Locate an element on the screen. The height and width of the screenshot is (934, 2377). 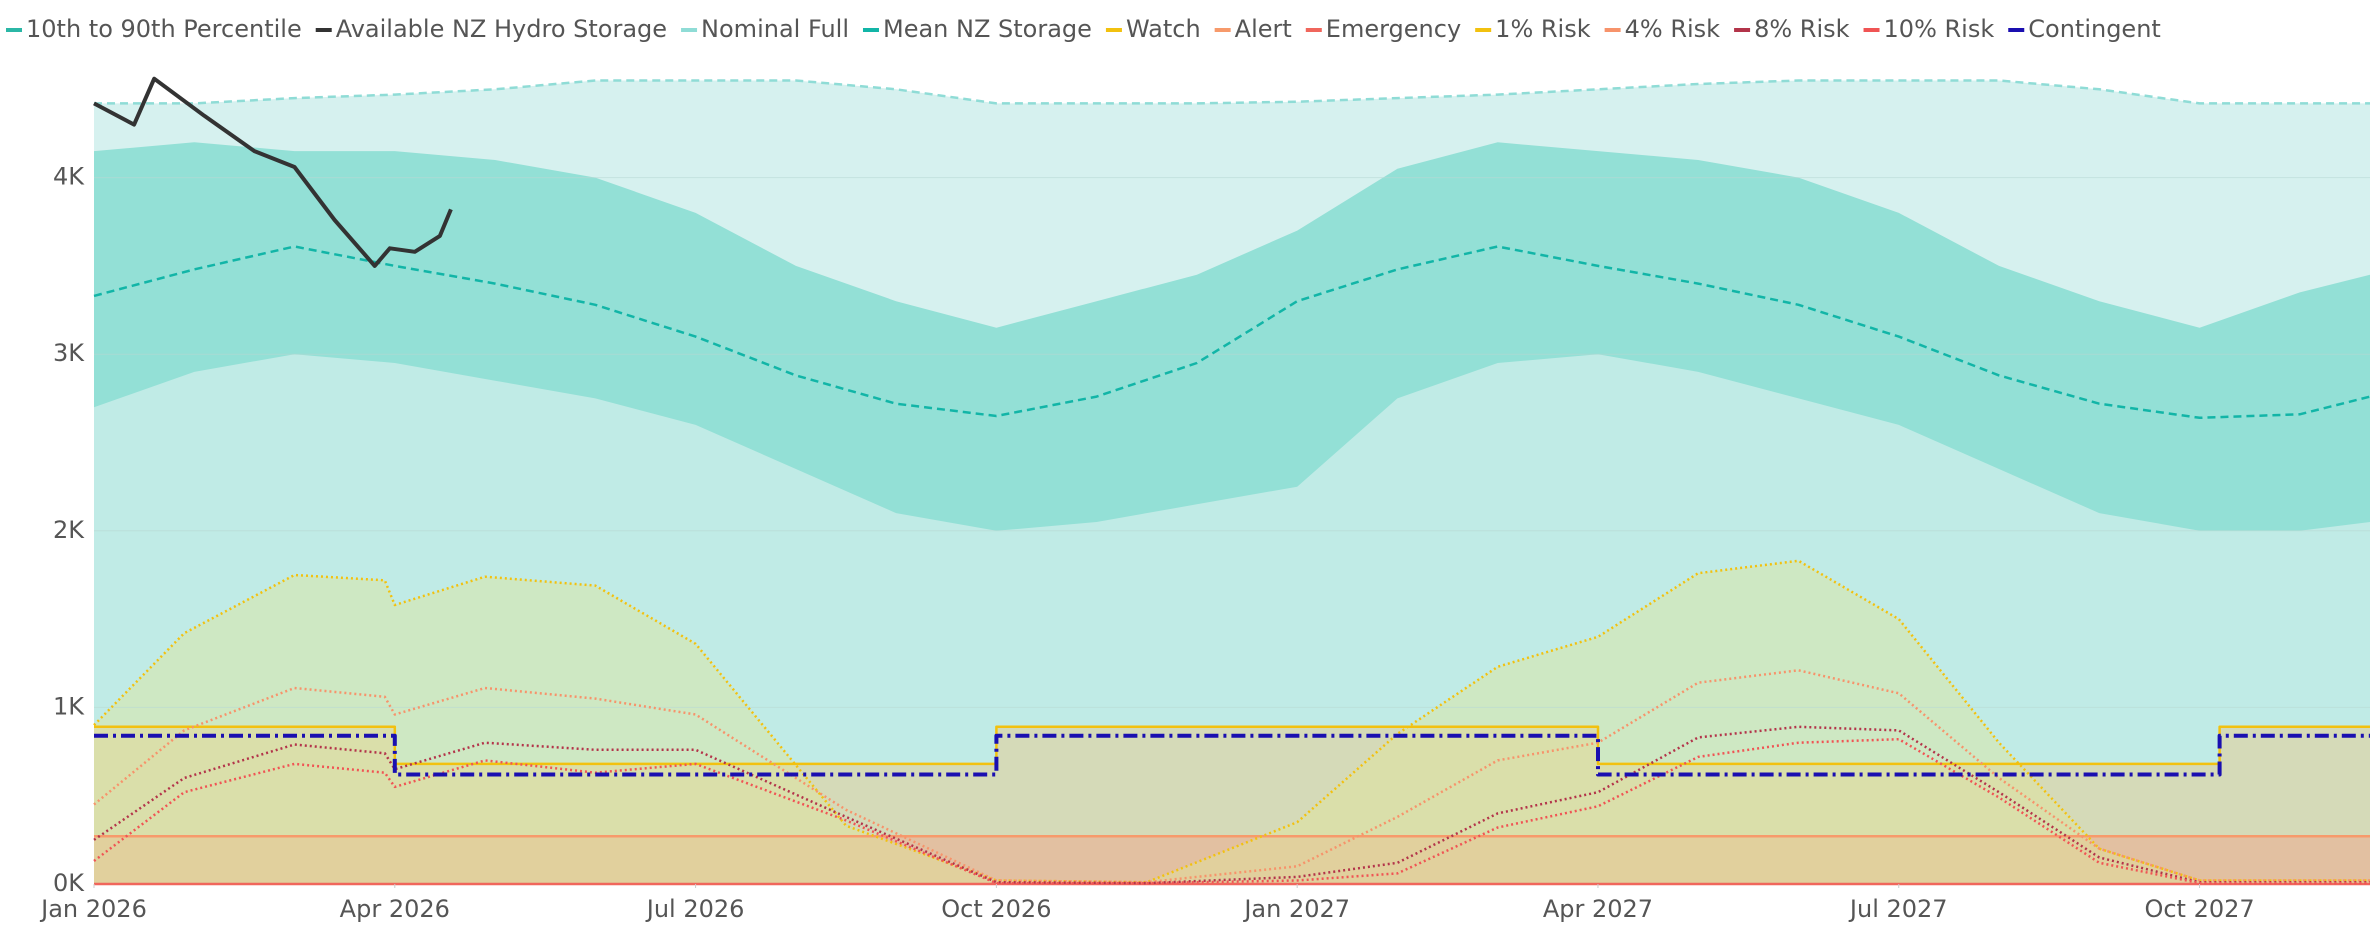
x-tick-label: Apr 2027 is located at coordinates (1598, 909).